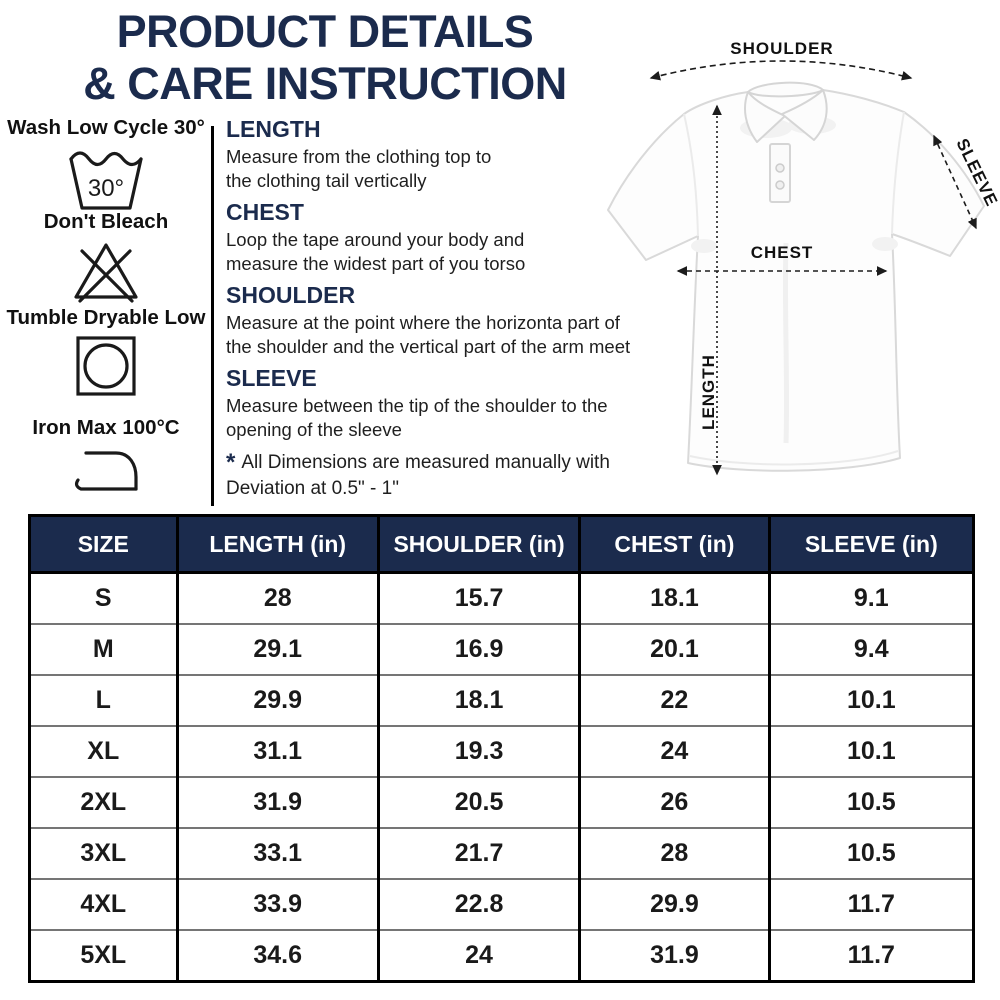 The height and width of the screenshot is (1000, 1000). Describe the element at coordinates (103, 802) in the screenshot. I see `size-cell: 2XL` at that location.